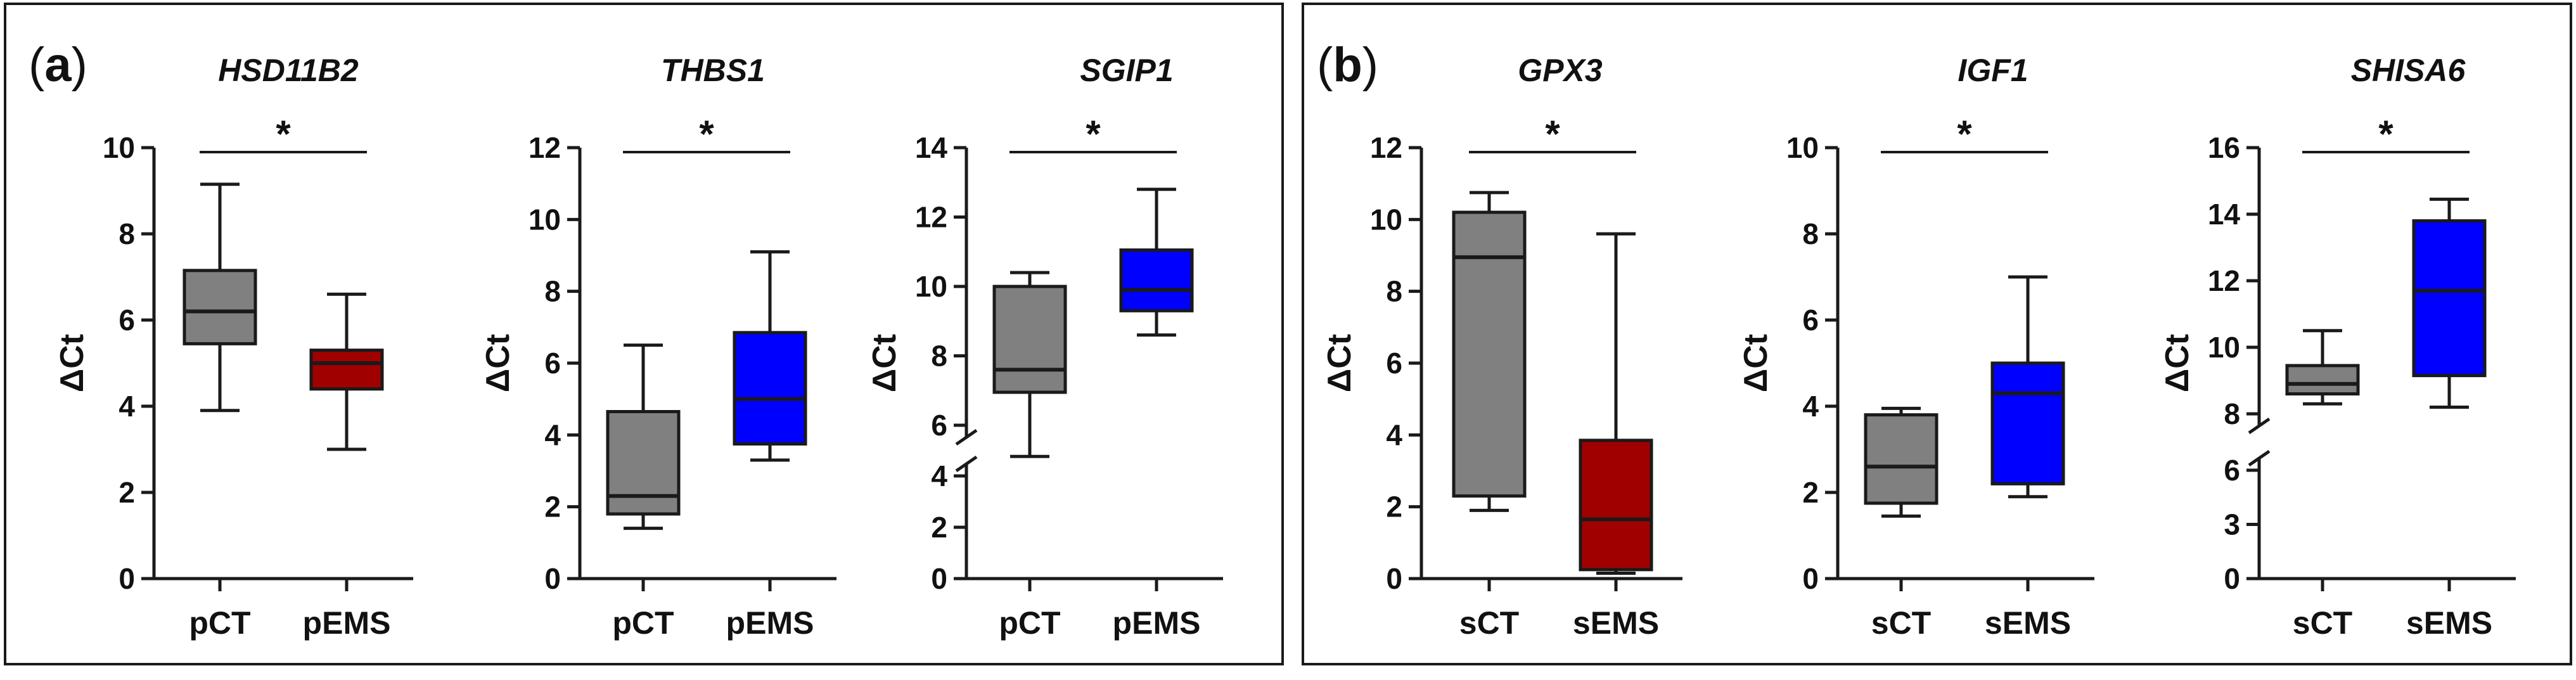 This screenshot has height=680, width=2576. What do you see at coordinates (1394, 291) in the screenshot?
I see `gpx3-y-tick-label: 8` at bounding box center [1394, 291].